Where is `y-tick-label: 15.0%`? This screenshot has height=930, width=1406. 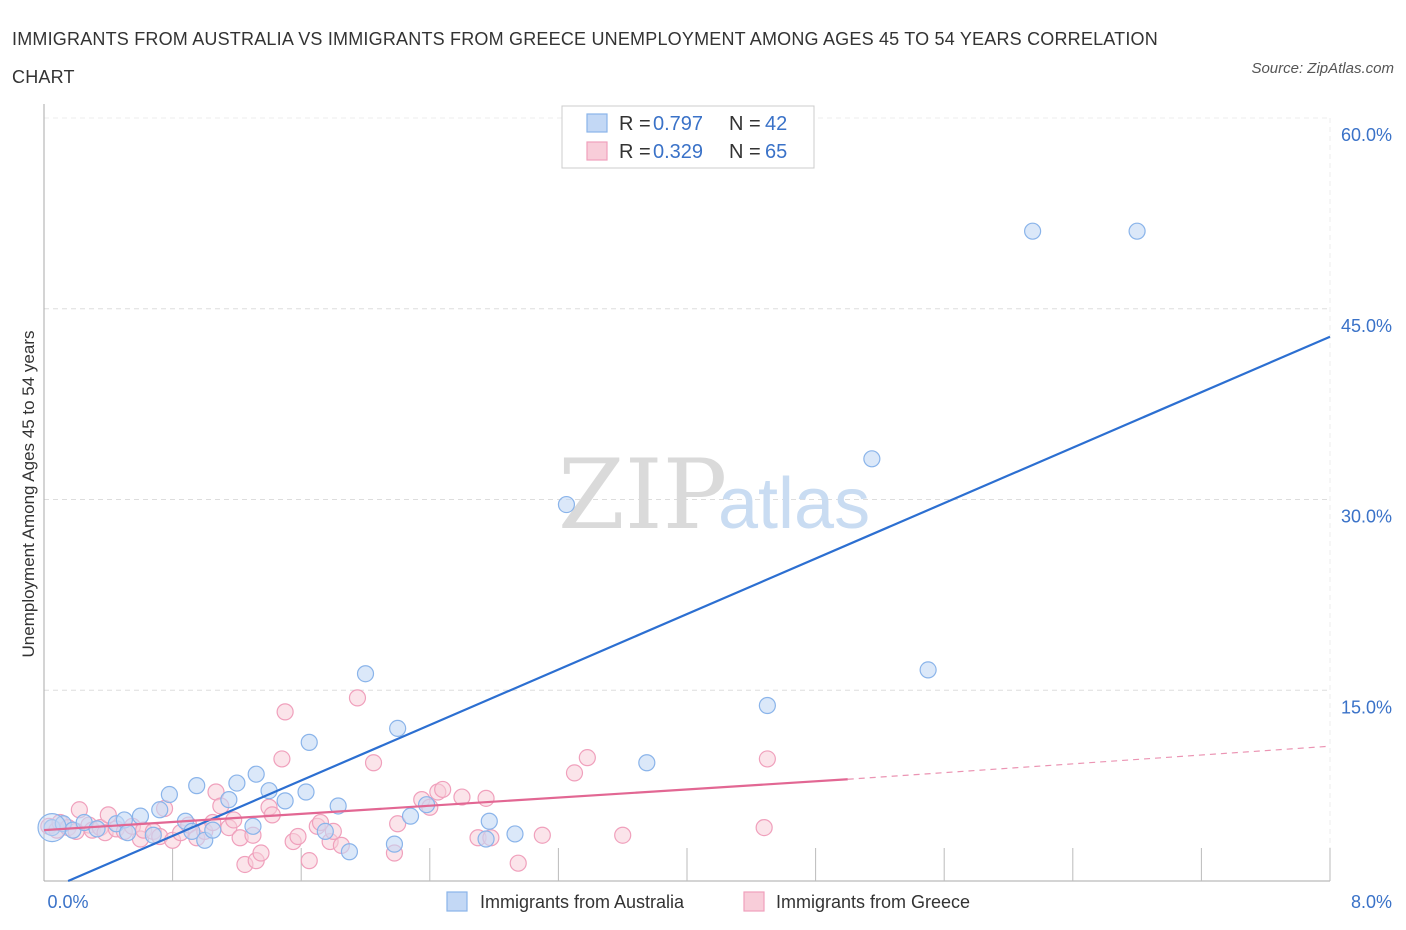
y-tick-label: 15.0% is located at coordinates (1366, 707).